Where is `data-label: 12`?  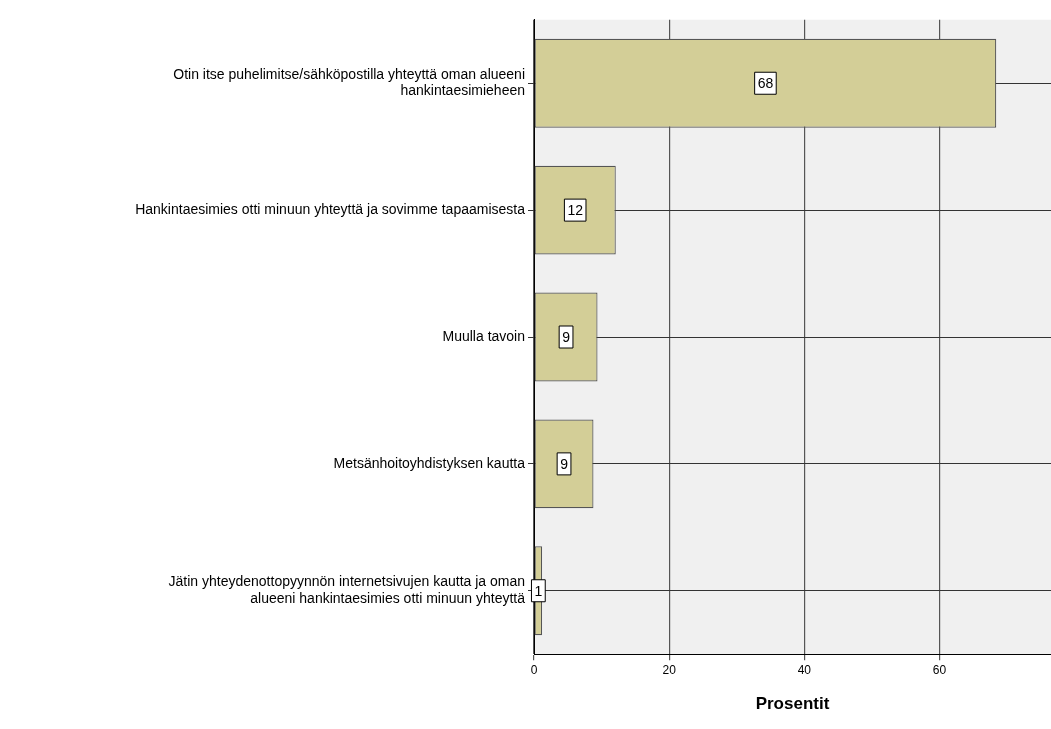
data-label: 12 is located at coordinates (575, 209).